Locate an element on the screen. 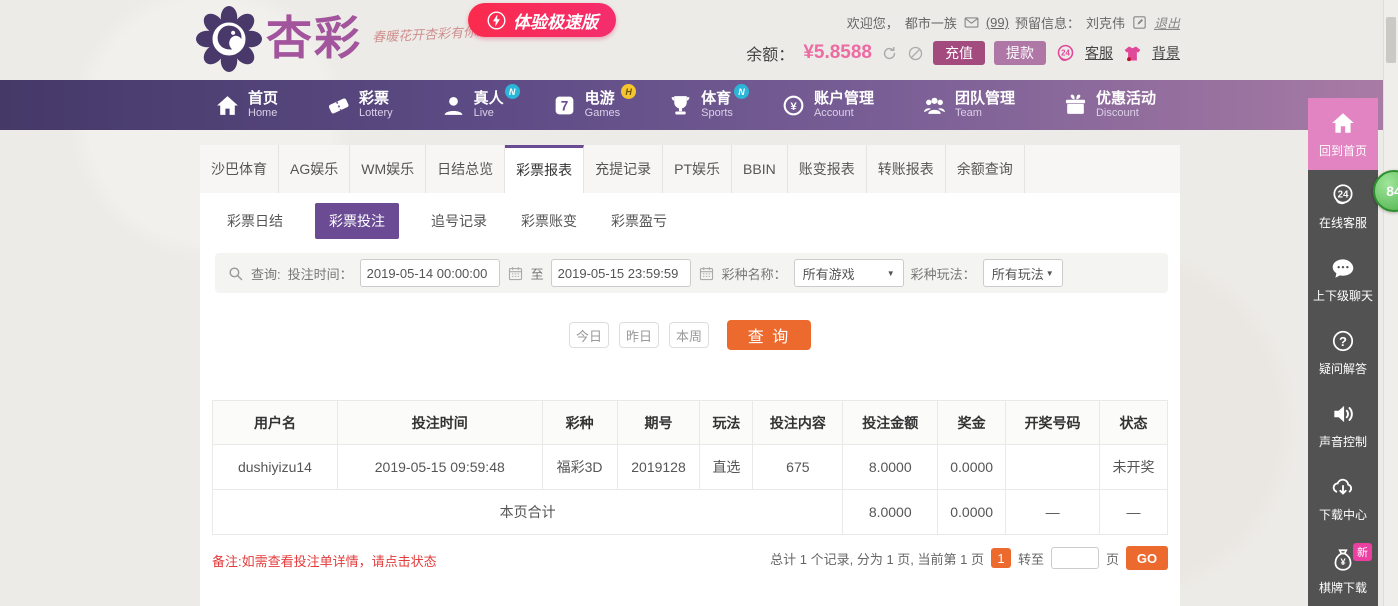  tab-balance-query: 余额查询 is located at coordinates (985, 169).